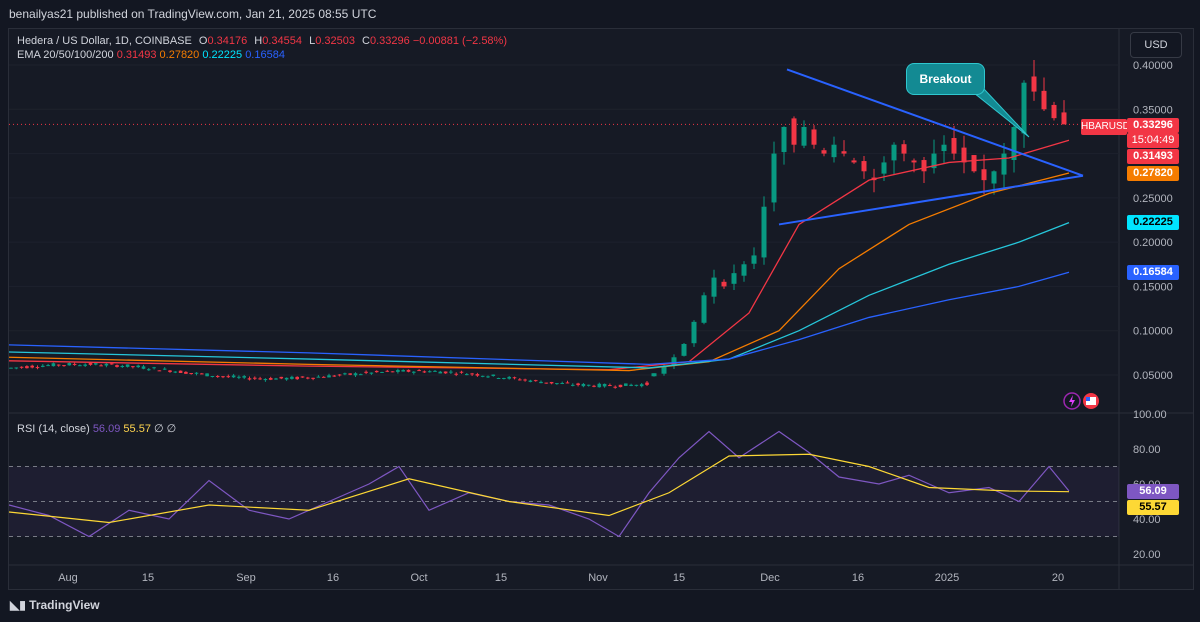  Describe the element at coordinates (312, 41) in the screenshot. I see `low-label: L` at that location.